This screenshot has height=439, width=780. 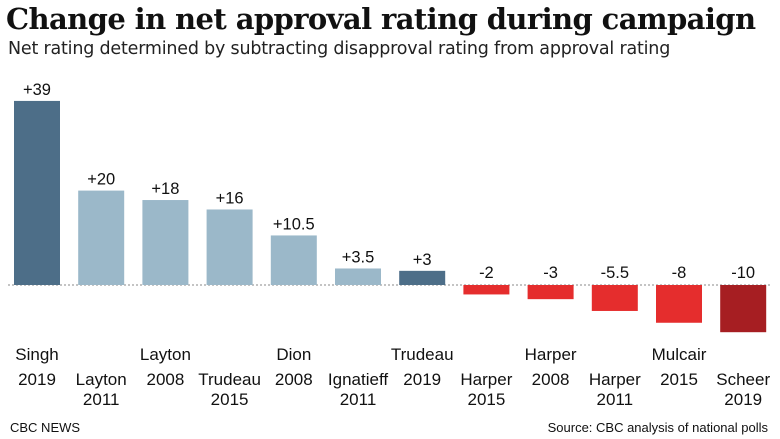 I want to click on category-year-8: 2015, so click(x=486, y=399).